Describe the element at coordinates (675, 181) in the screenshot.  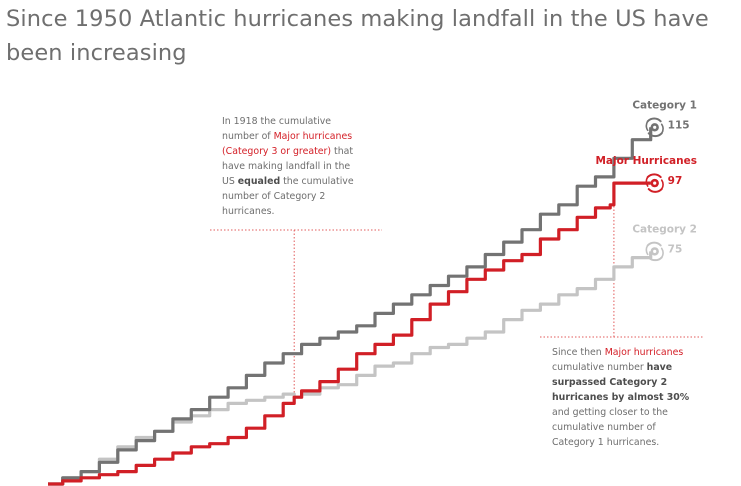
I see `series-end-value-major: 97` at that location.